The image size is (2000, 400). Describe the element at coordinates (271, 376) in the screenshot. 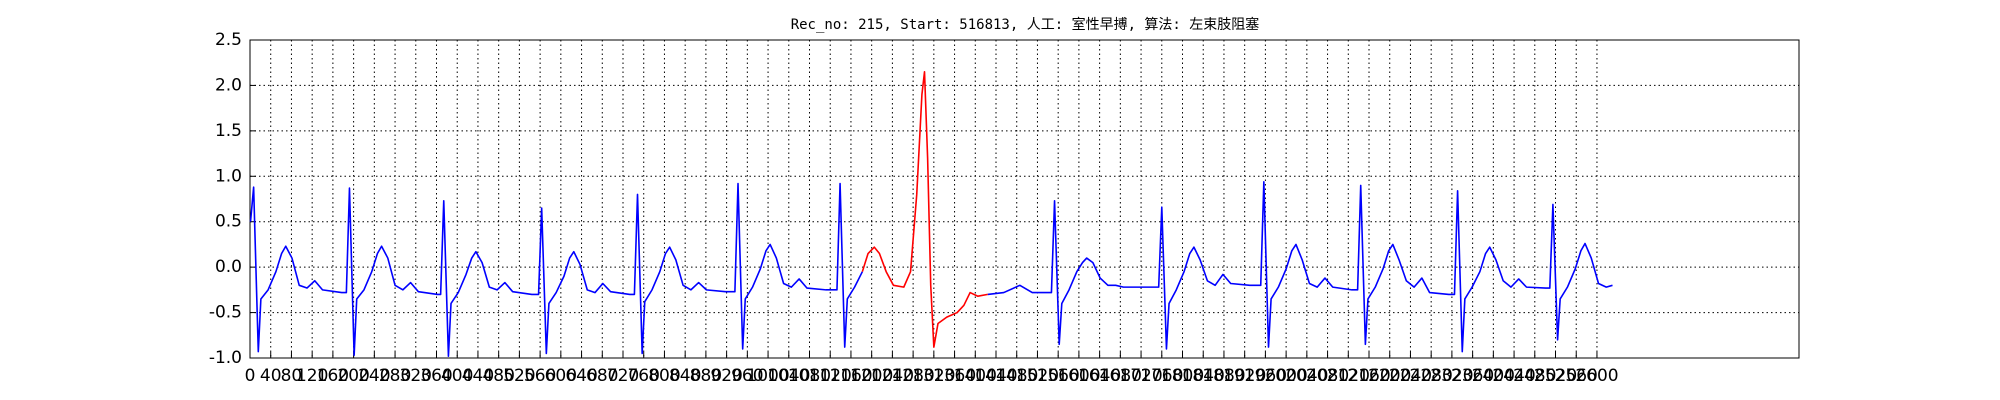

I see `x-tick-label: 40` at that location.